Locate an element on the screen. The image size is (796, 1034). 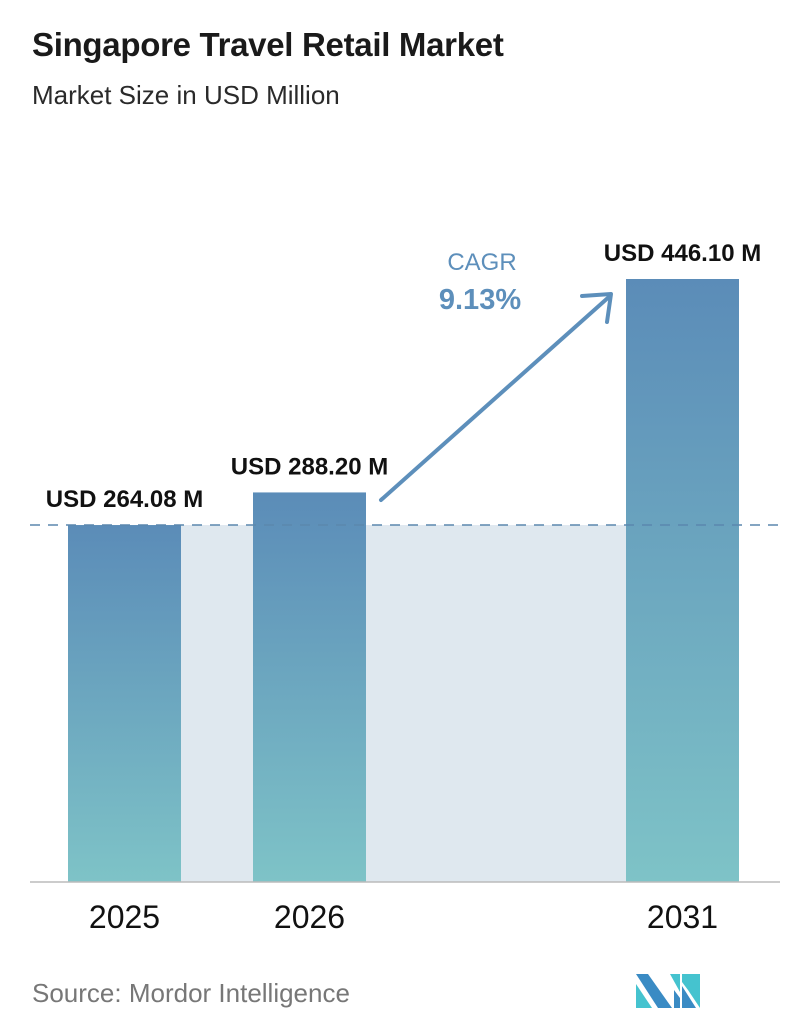
cagr-arrow-head is located at coordinates (596, 308).